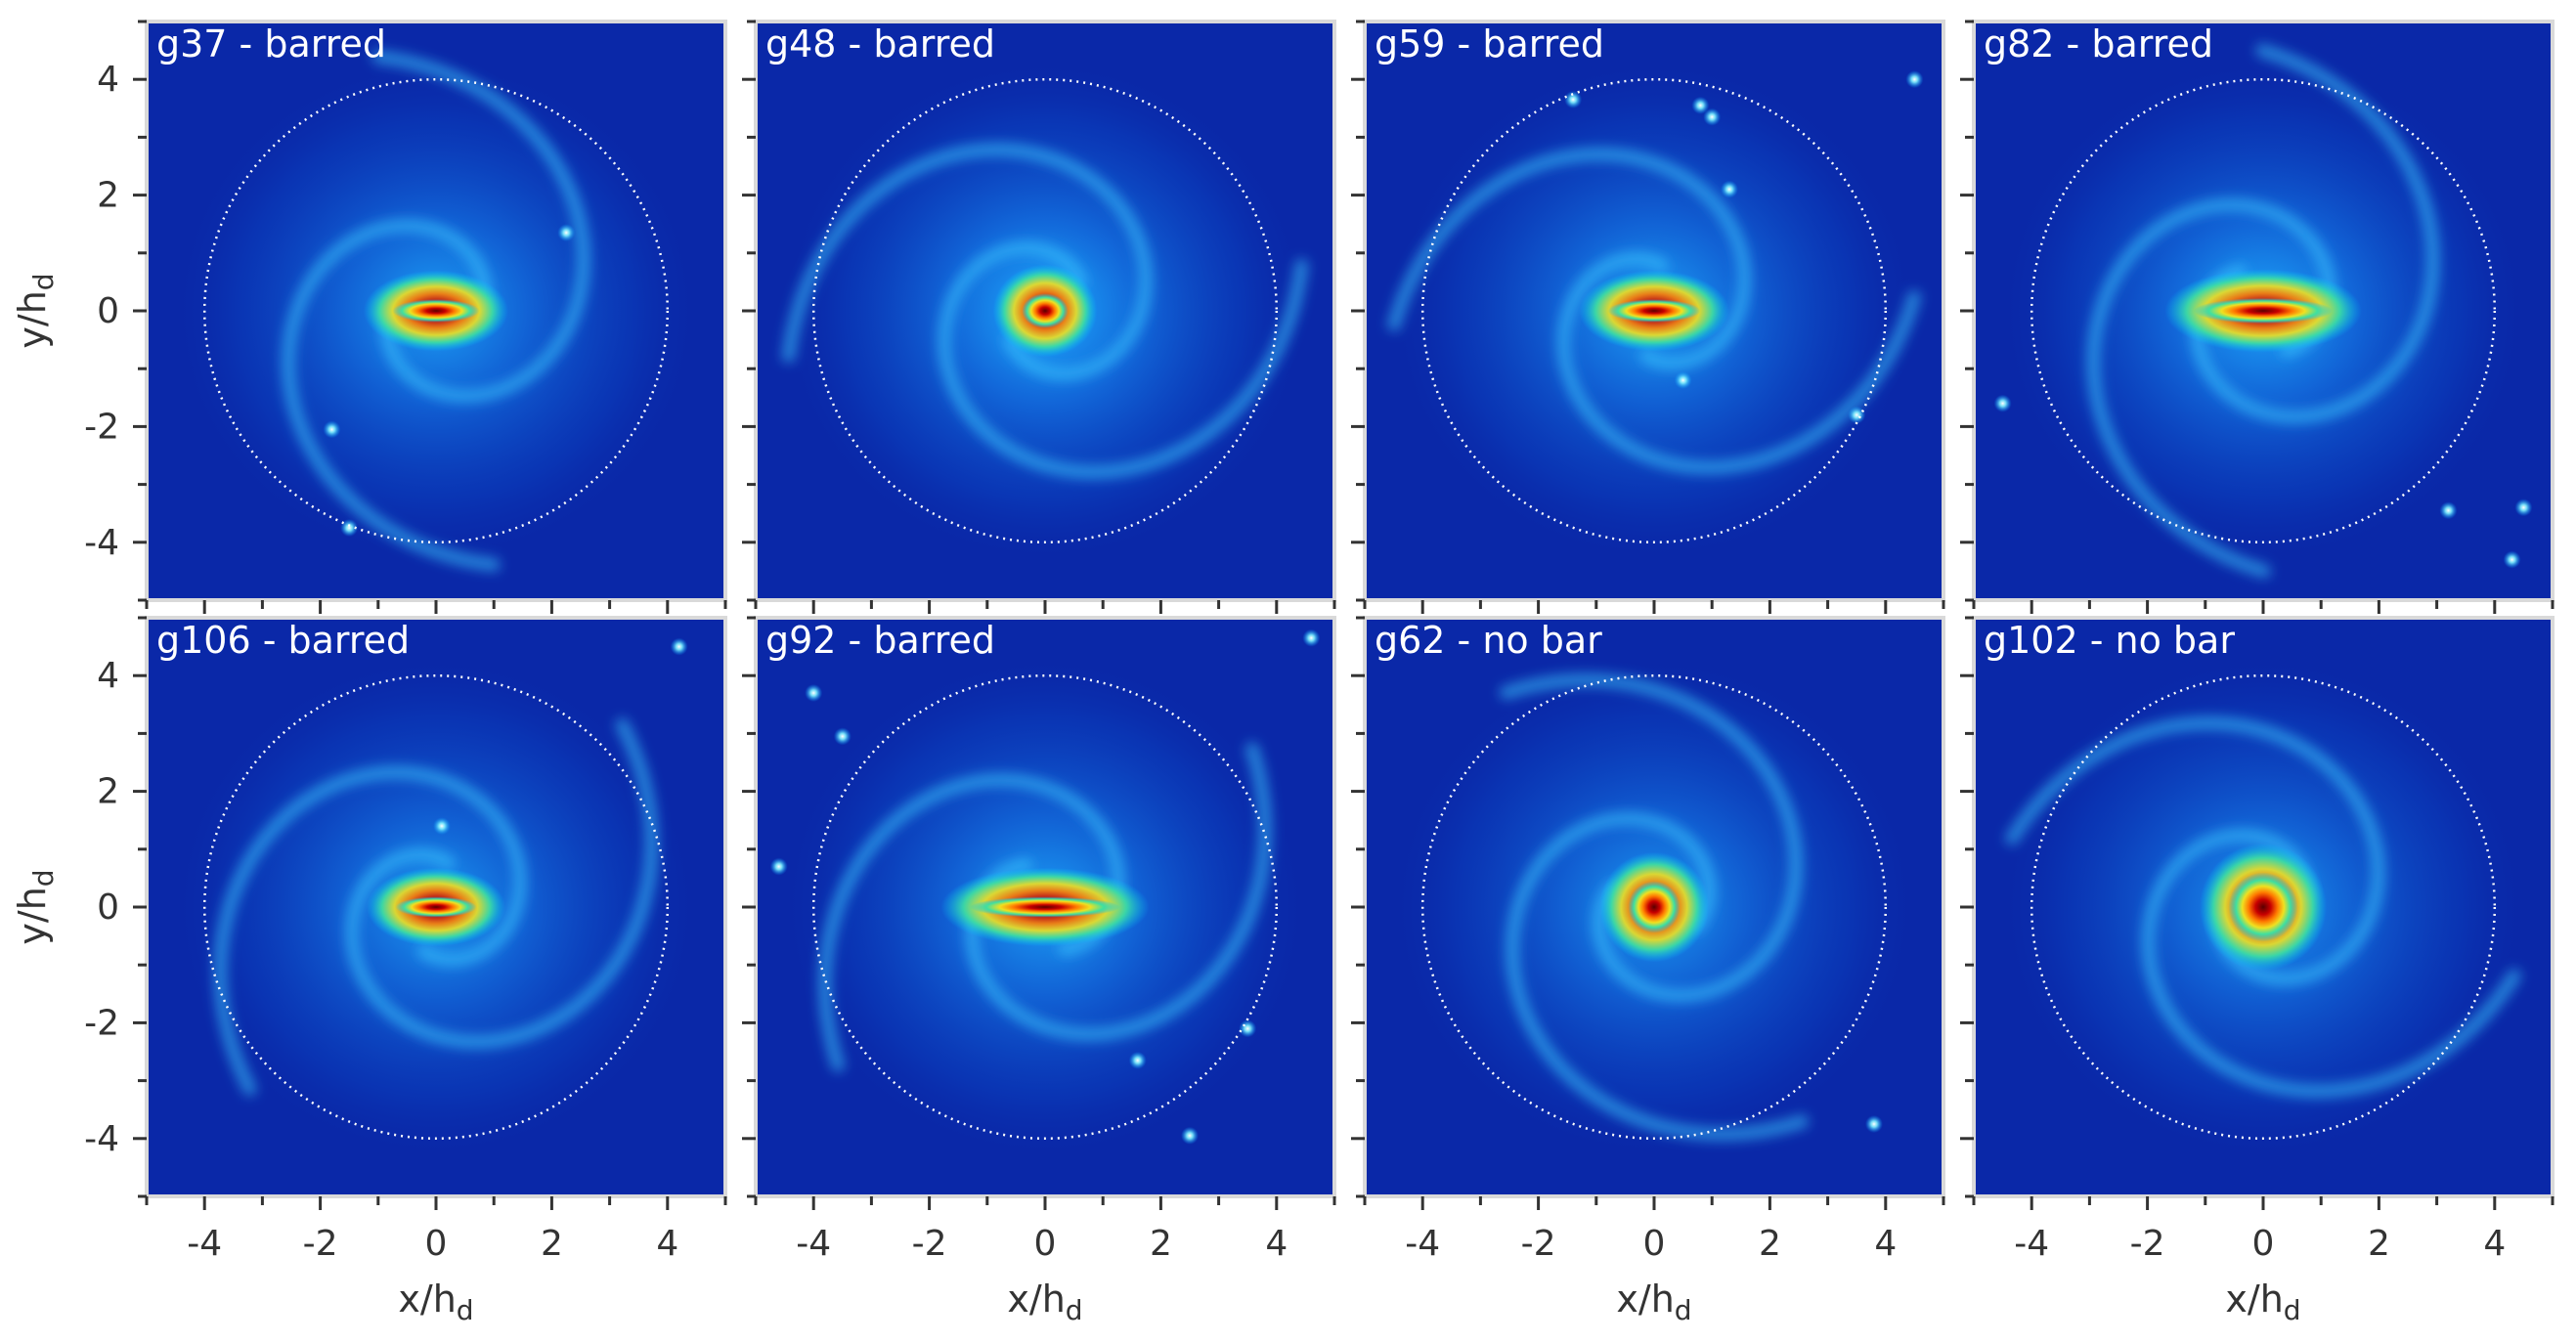 This screenshot has height=1343, width=2576. What do you see at coordinates (271, 44) in the screenshot?
I see `panel-title: g37 - barred` at bounding box center [271, 44].